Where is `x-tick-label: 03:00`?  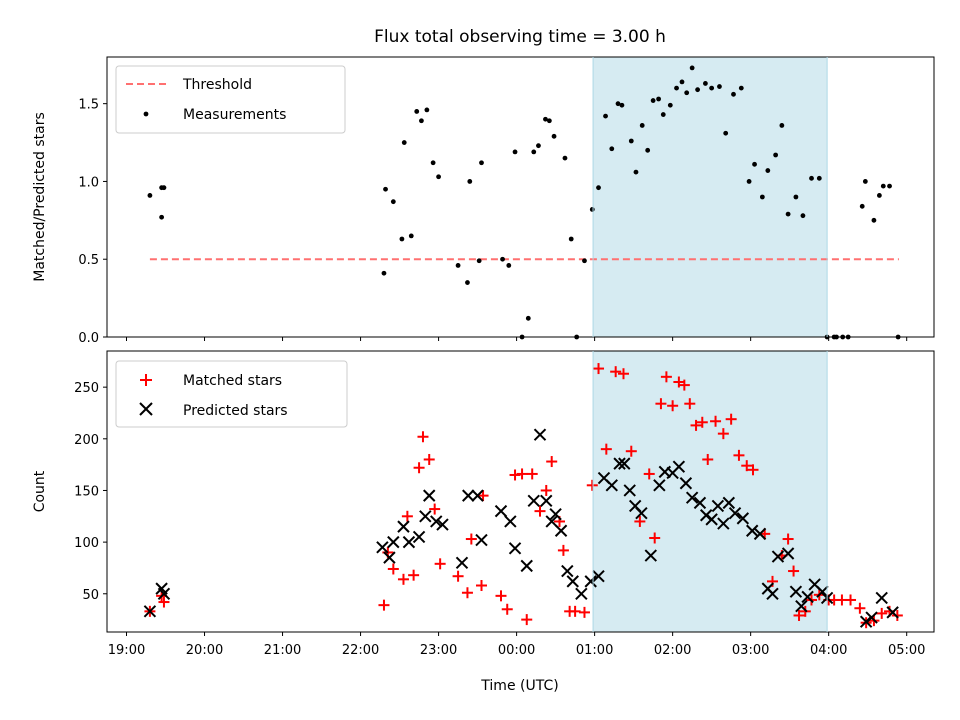
x-tick-label: 03:00 is located at coordinates (750, 650).